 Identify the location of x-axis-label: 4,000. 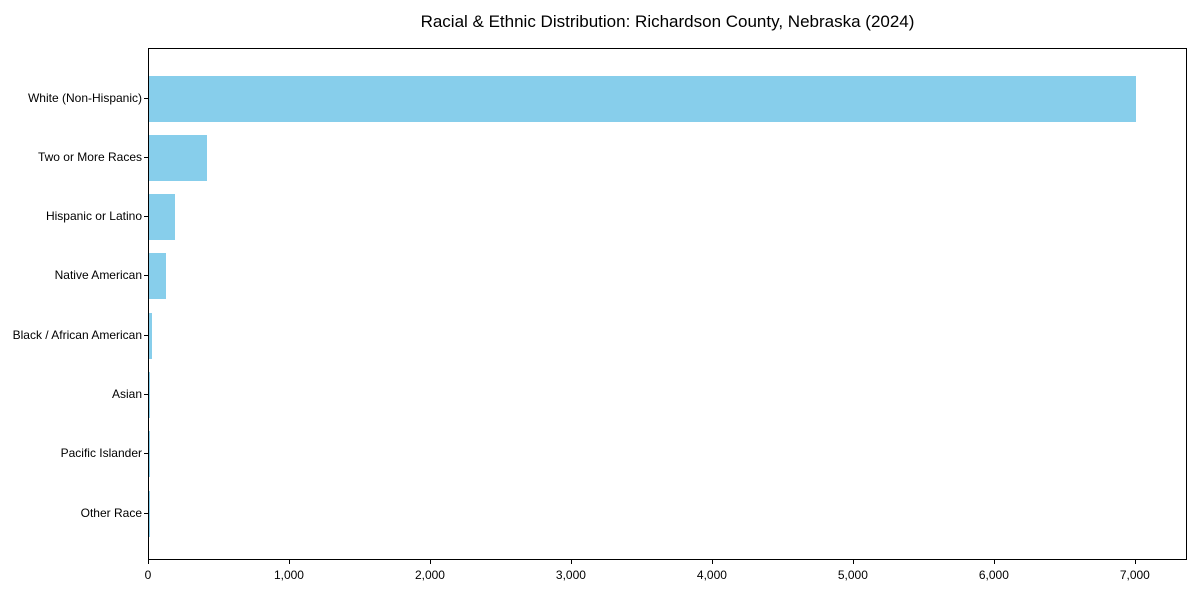
(711, 575).